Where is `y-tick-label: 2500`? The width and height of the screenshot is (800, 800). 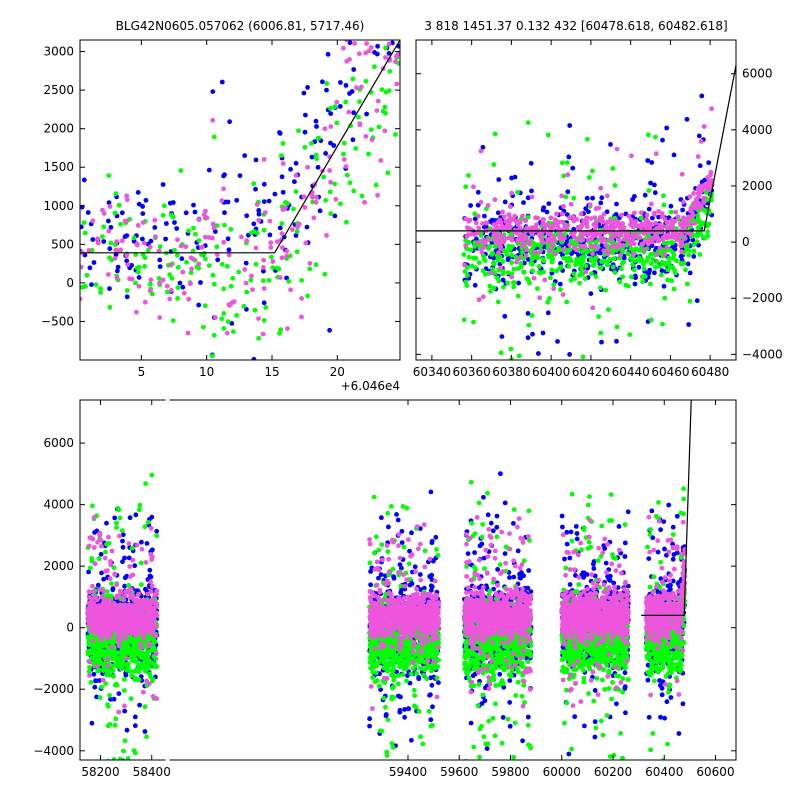 y-tick-label: 2500 is located at coordinates (58, 90).